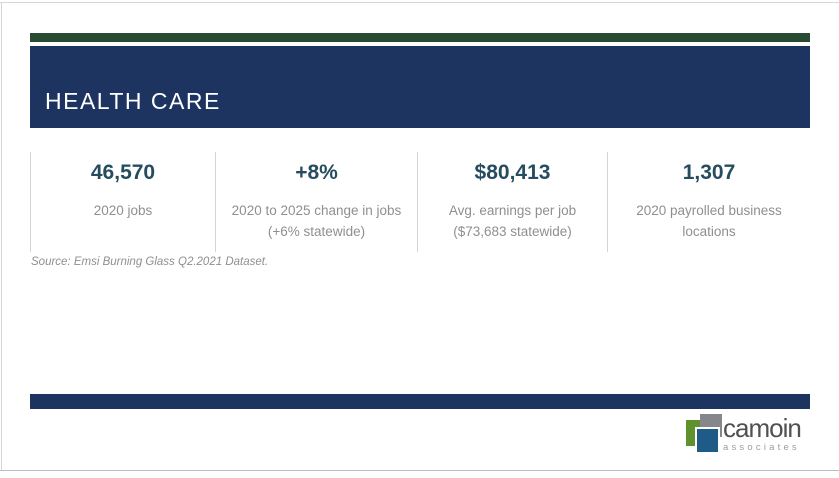 The width and height of the screenshot is (839, 478). I want to click on footer-navy-bar, so click(420, 401).